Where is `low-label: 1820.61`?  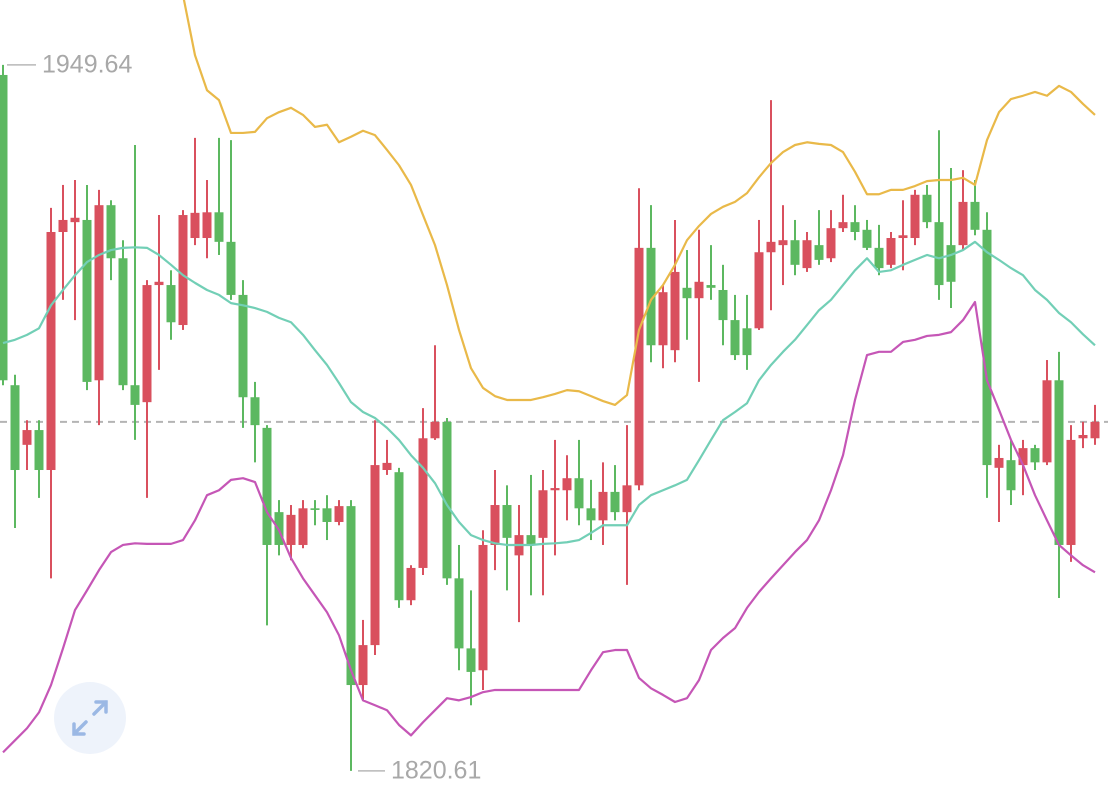
low-label: 1820.61 is located at coordinates (436, 770).